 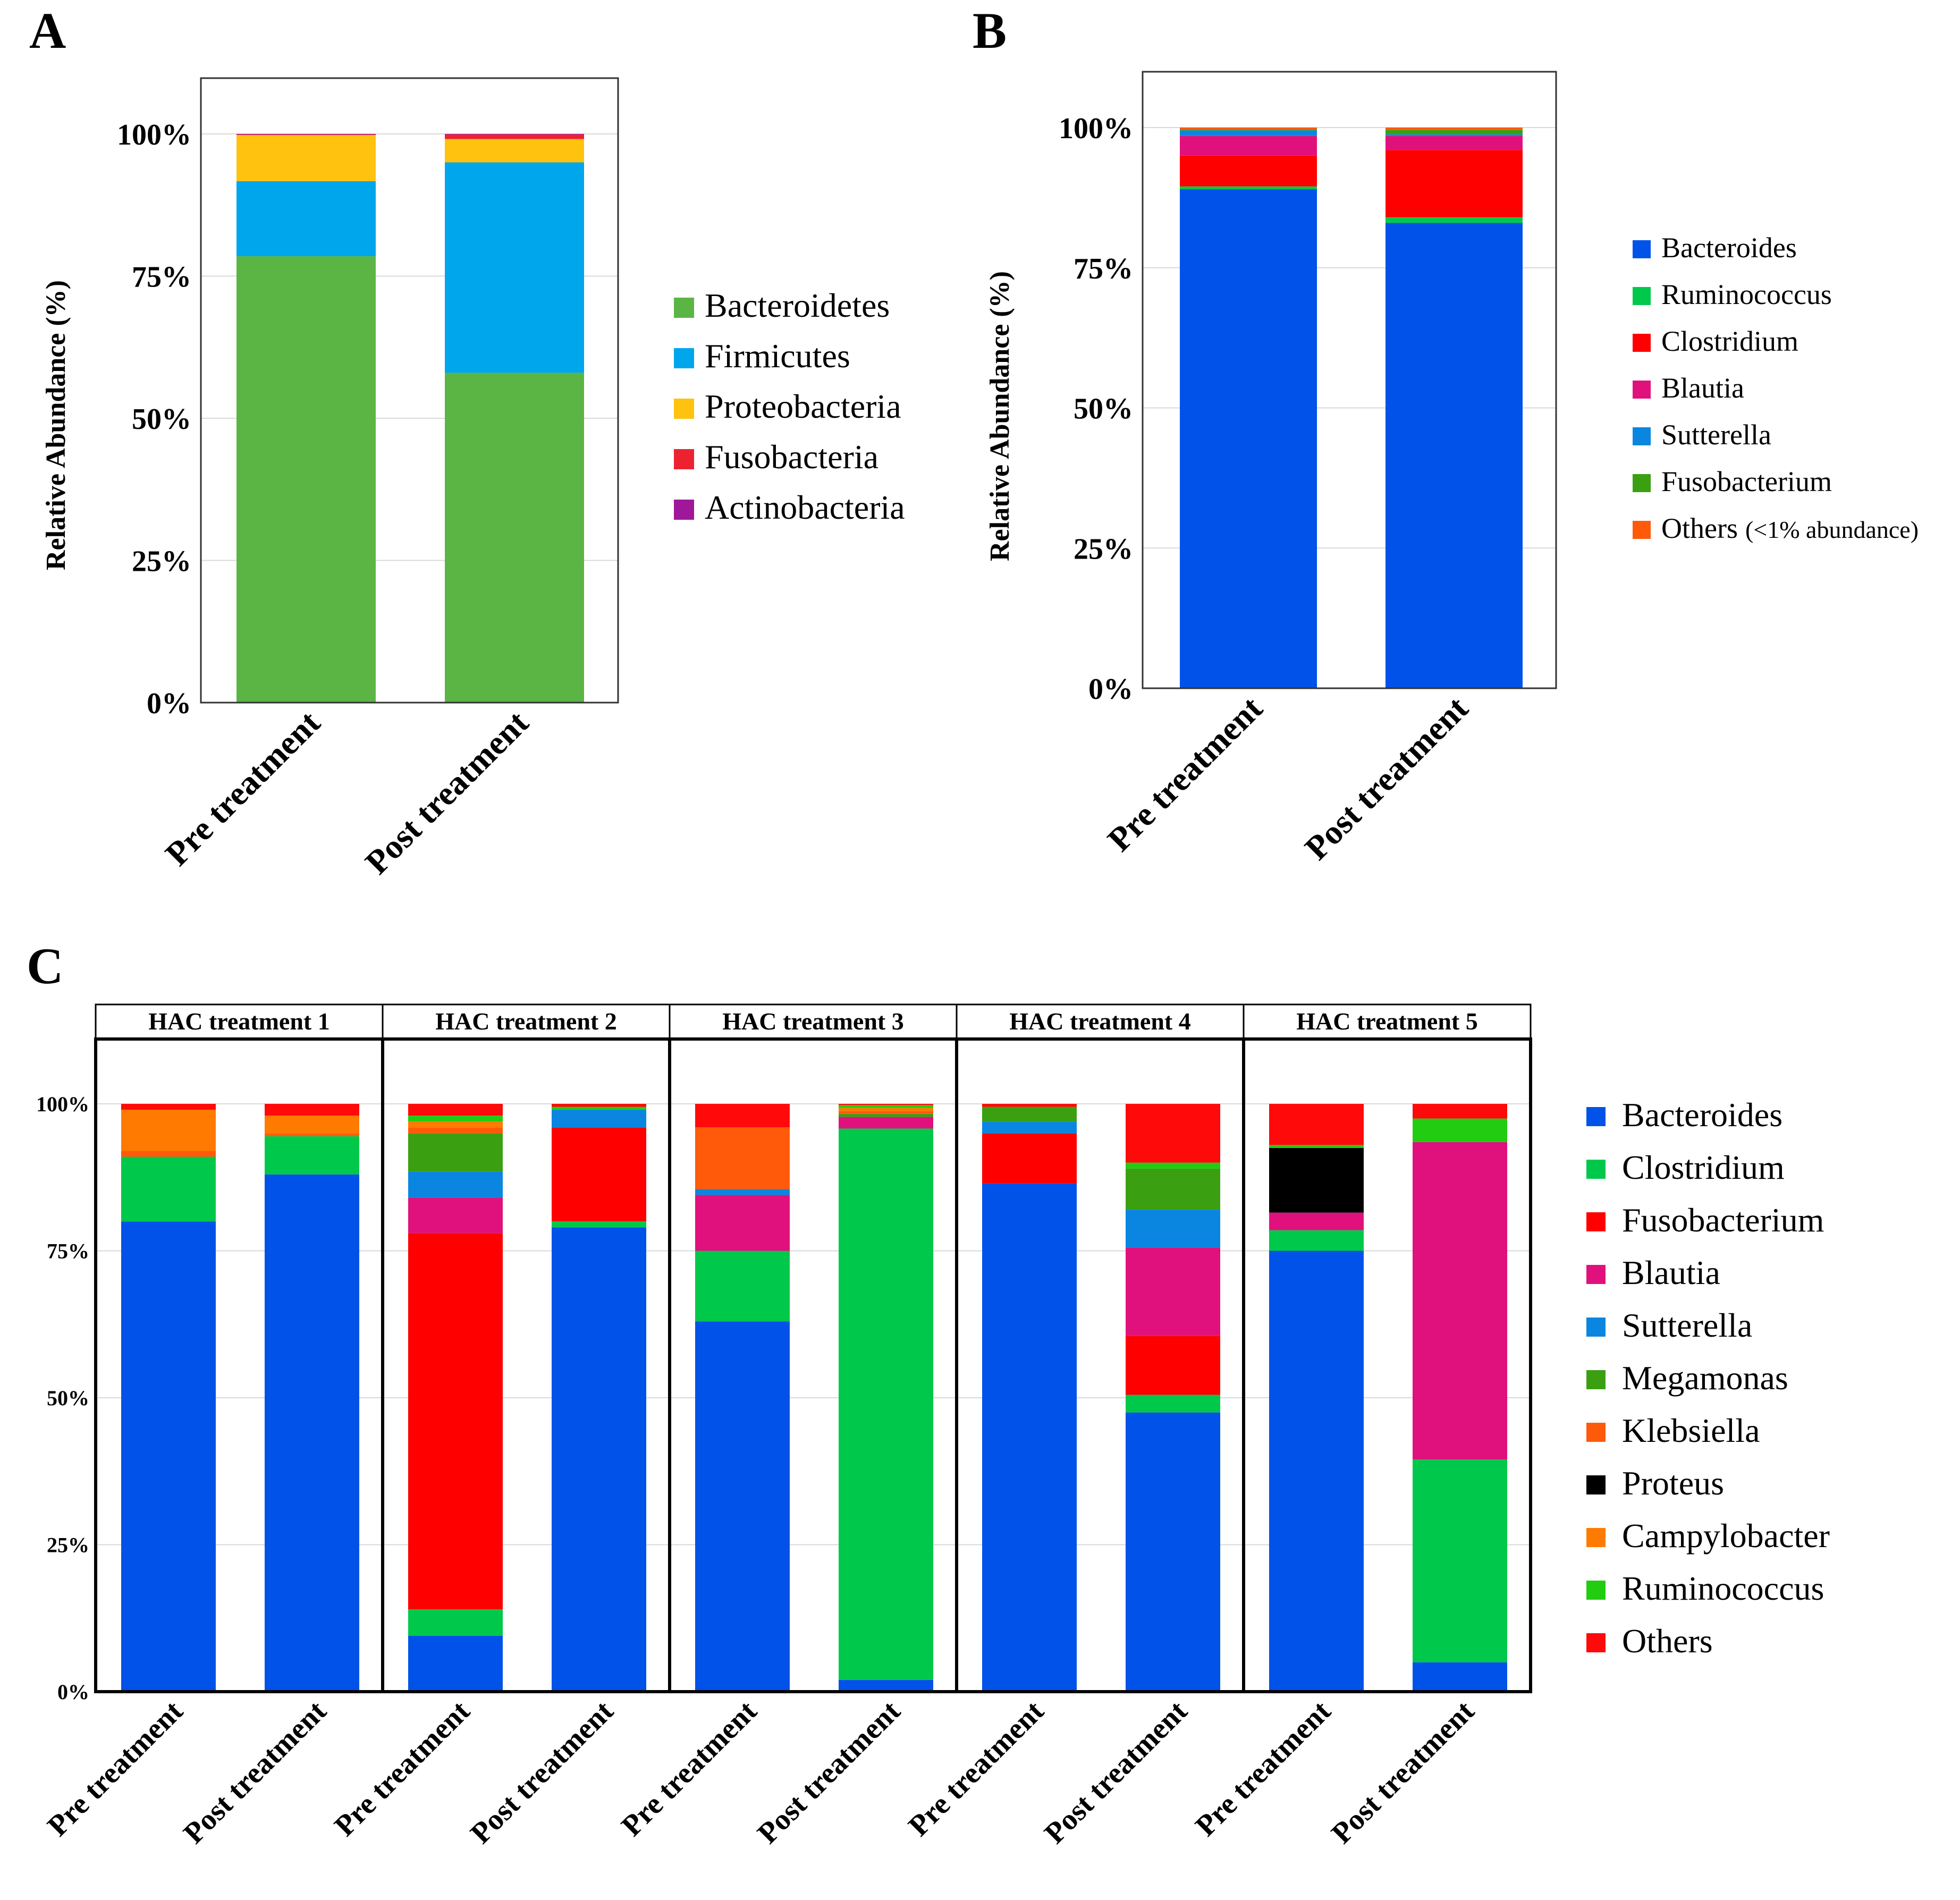 What do you see at coordinates (803, 406) in the screenshot?
I see `legend-label-proteobacteria: Proteobacteria` at bounding box center [803, 406].